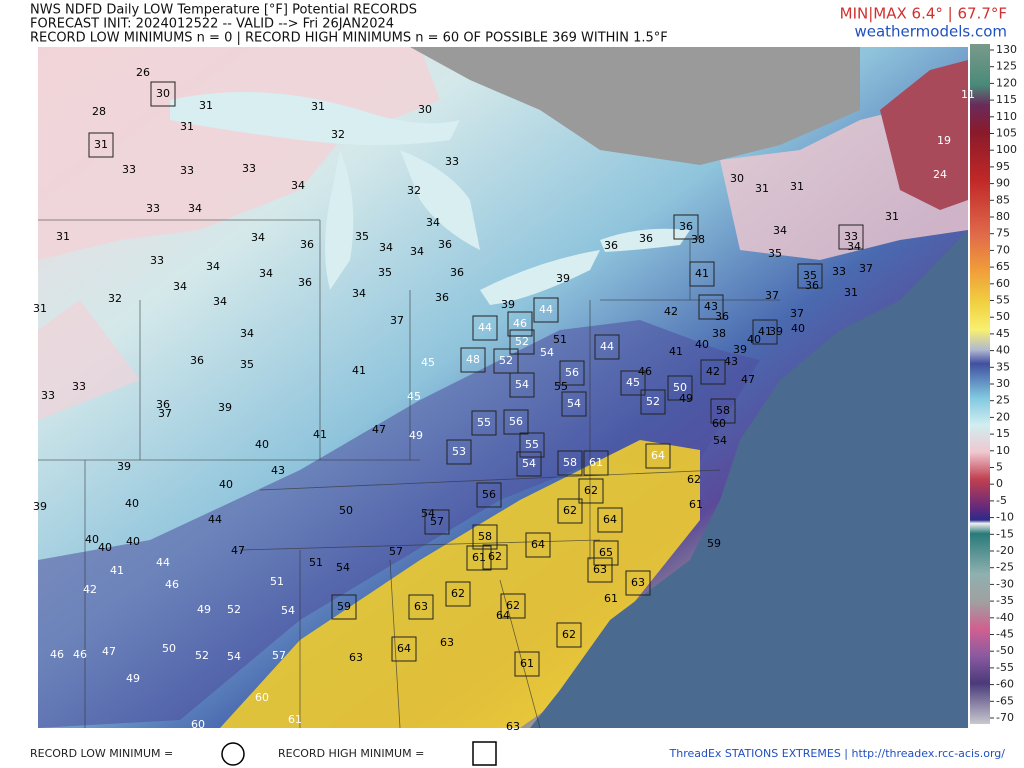 Image resolution: width=1024 pixels, height=768 pixels. Describe the element at coordinates (1005, 517) in the screenshot. I see `colorbar-tick-label: -10` at that location.